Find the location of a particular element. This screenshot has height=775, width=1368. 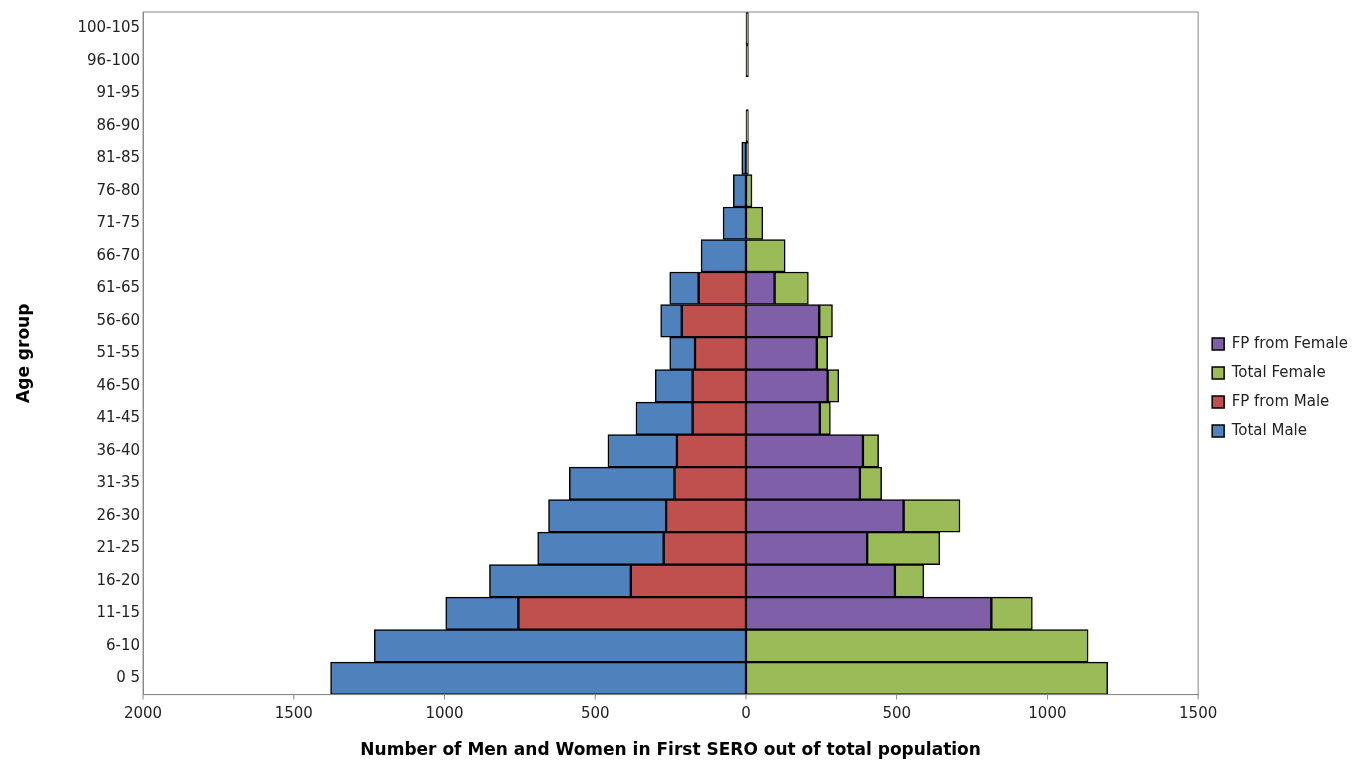

y-tick-label: 76-80 is located at coordinates (118, 189).